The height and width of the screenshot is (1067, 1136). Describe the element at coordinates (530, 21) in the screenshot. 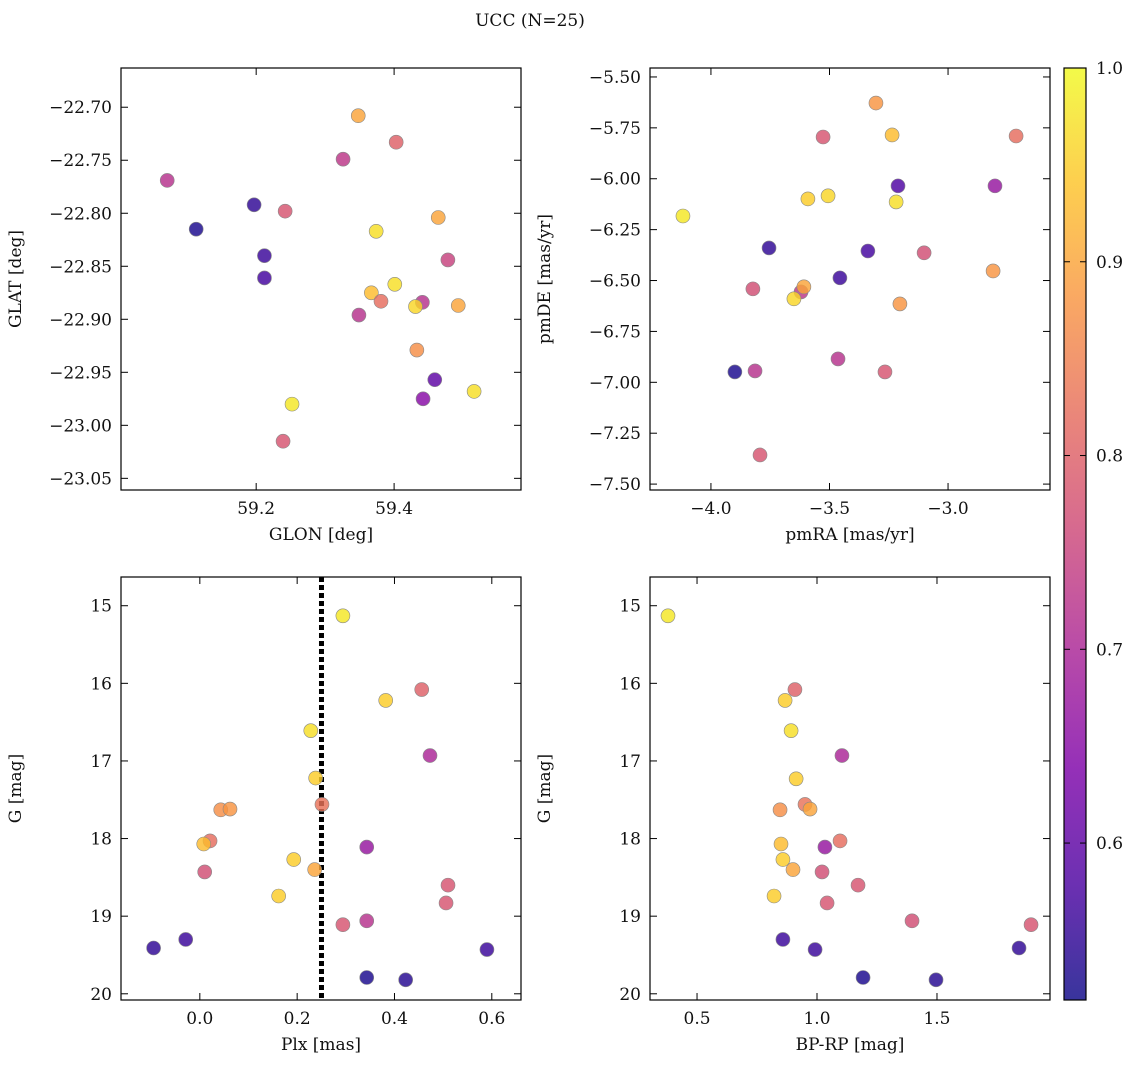

I see `figure-title: UCC (N=25)` at that location.